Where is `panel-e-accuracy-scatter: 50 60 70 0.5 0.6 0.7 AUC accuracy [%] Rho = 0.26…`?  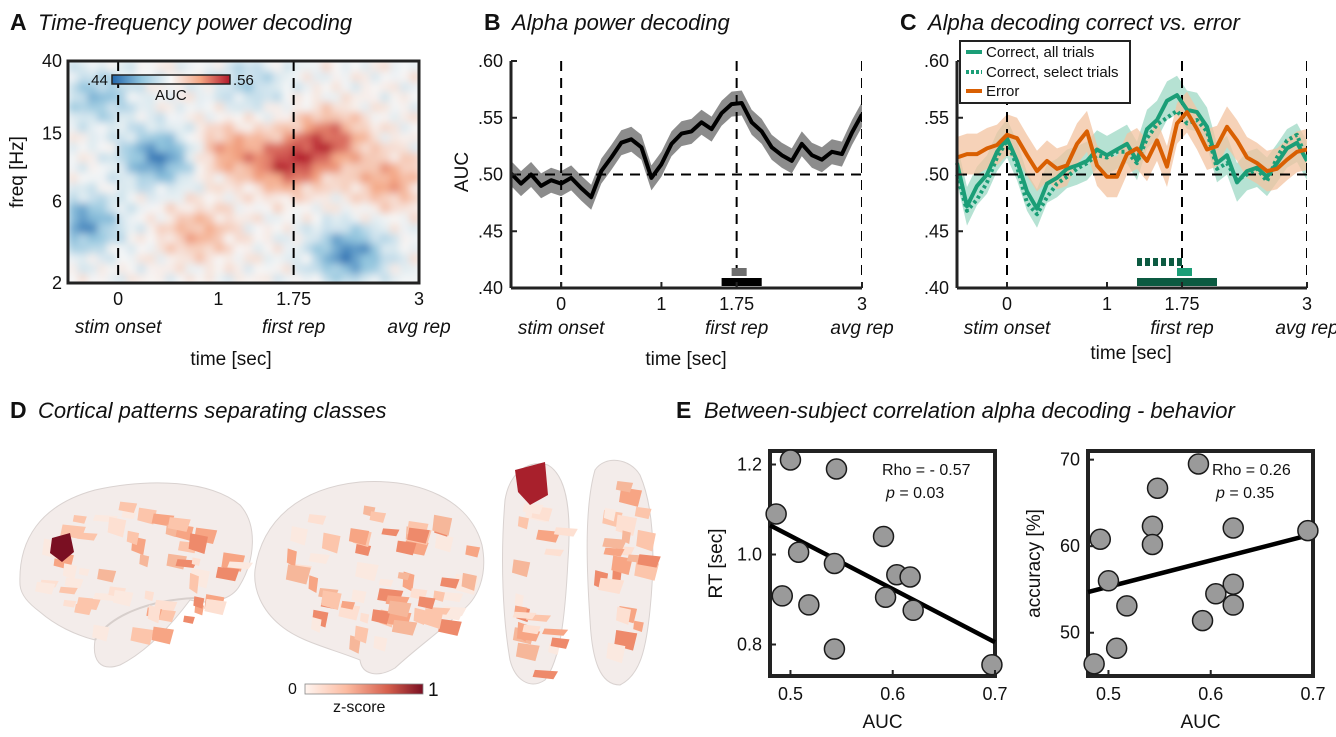 panel-e-accuracy-scatter: 50 60 70 0.5 0.6 0.7 AUC accuracy [%] Rho = 0.26… is located at coordinates (1175, 591).